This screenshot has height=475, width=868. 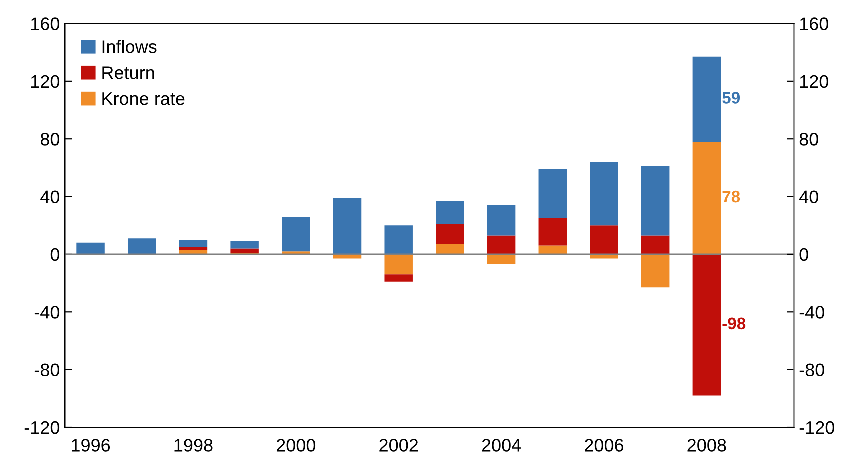 I want to click on legend-label: Krone rate, so click(x=143, y=99).